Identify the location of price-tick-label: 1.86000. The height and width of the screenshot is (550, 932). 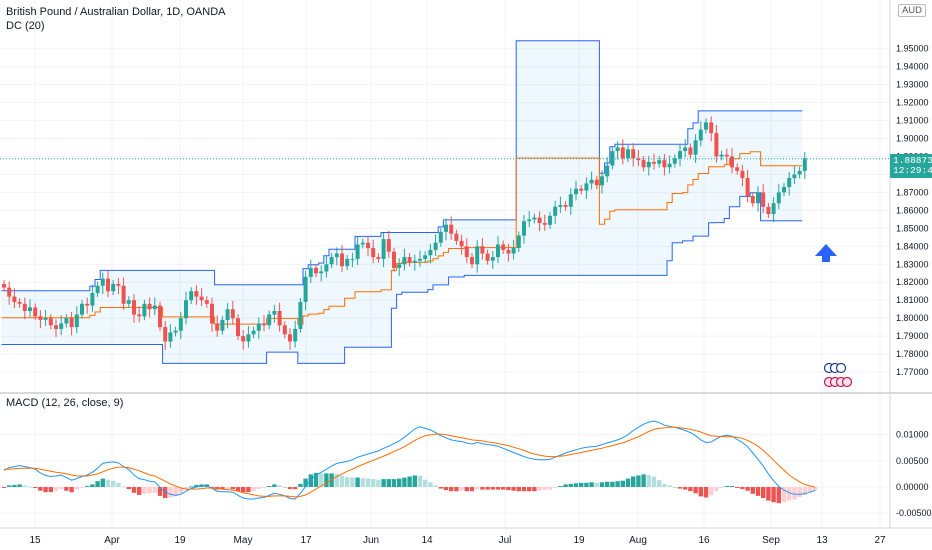
(912, 210).